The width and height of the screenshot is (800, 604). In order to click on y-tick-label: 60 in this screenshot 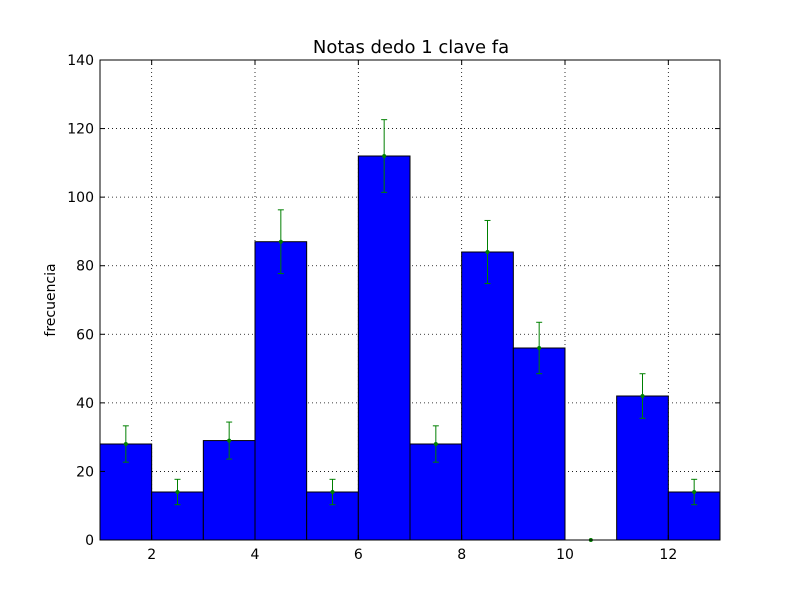, I will do `click(85, 335)`.